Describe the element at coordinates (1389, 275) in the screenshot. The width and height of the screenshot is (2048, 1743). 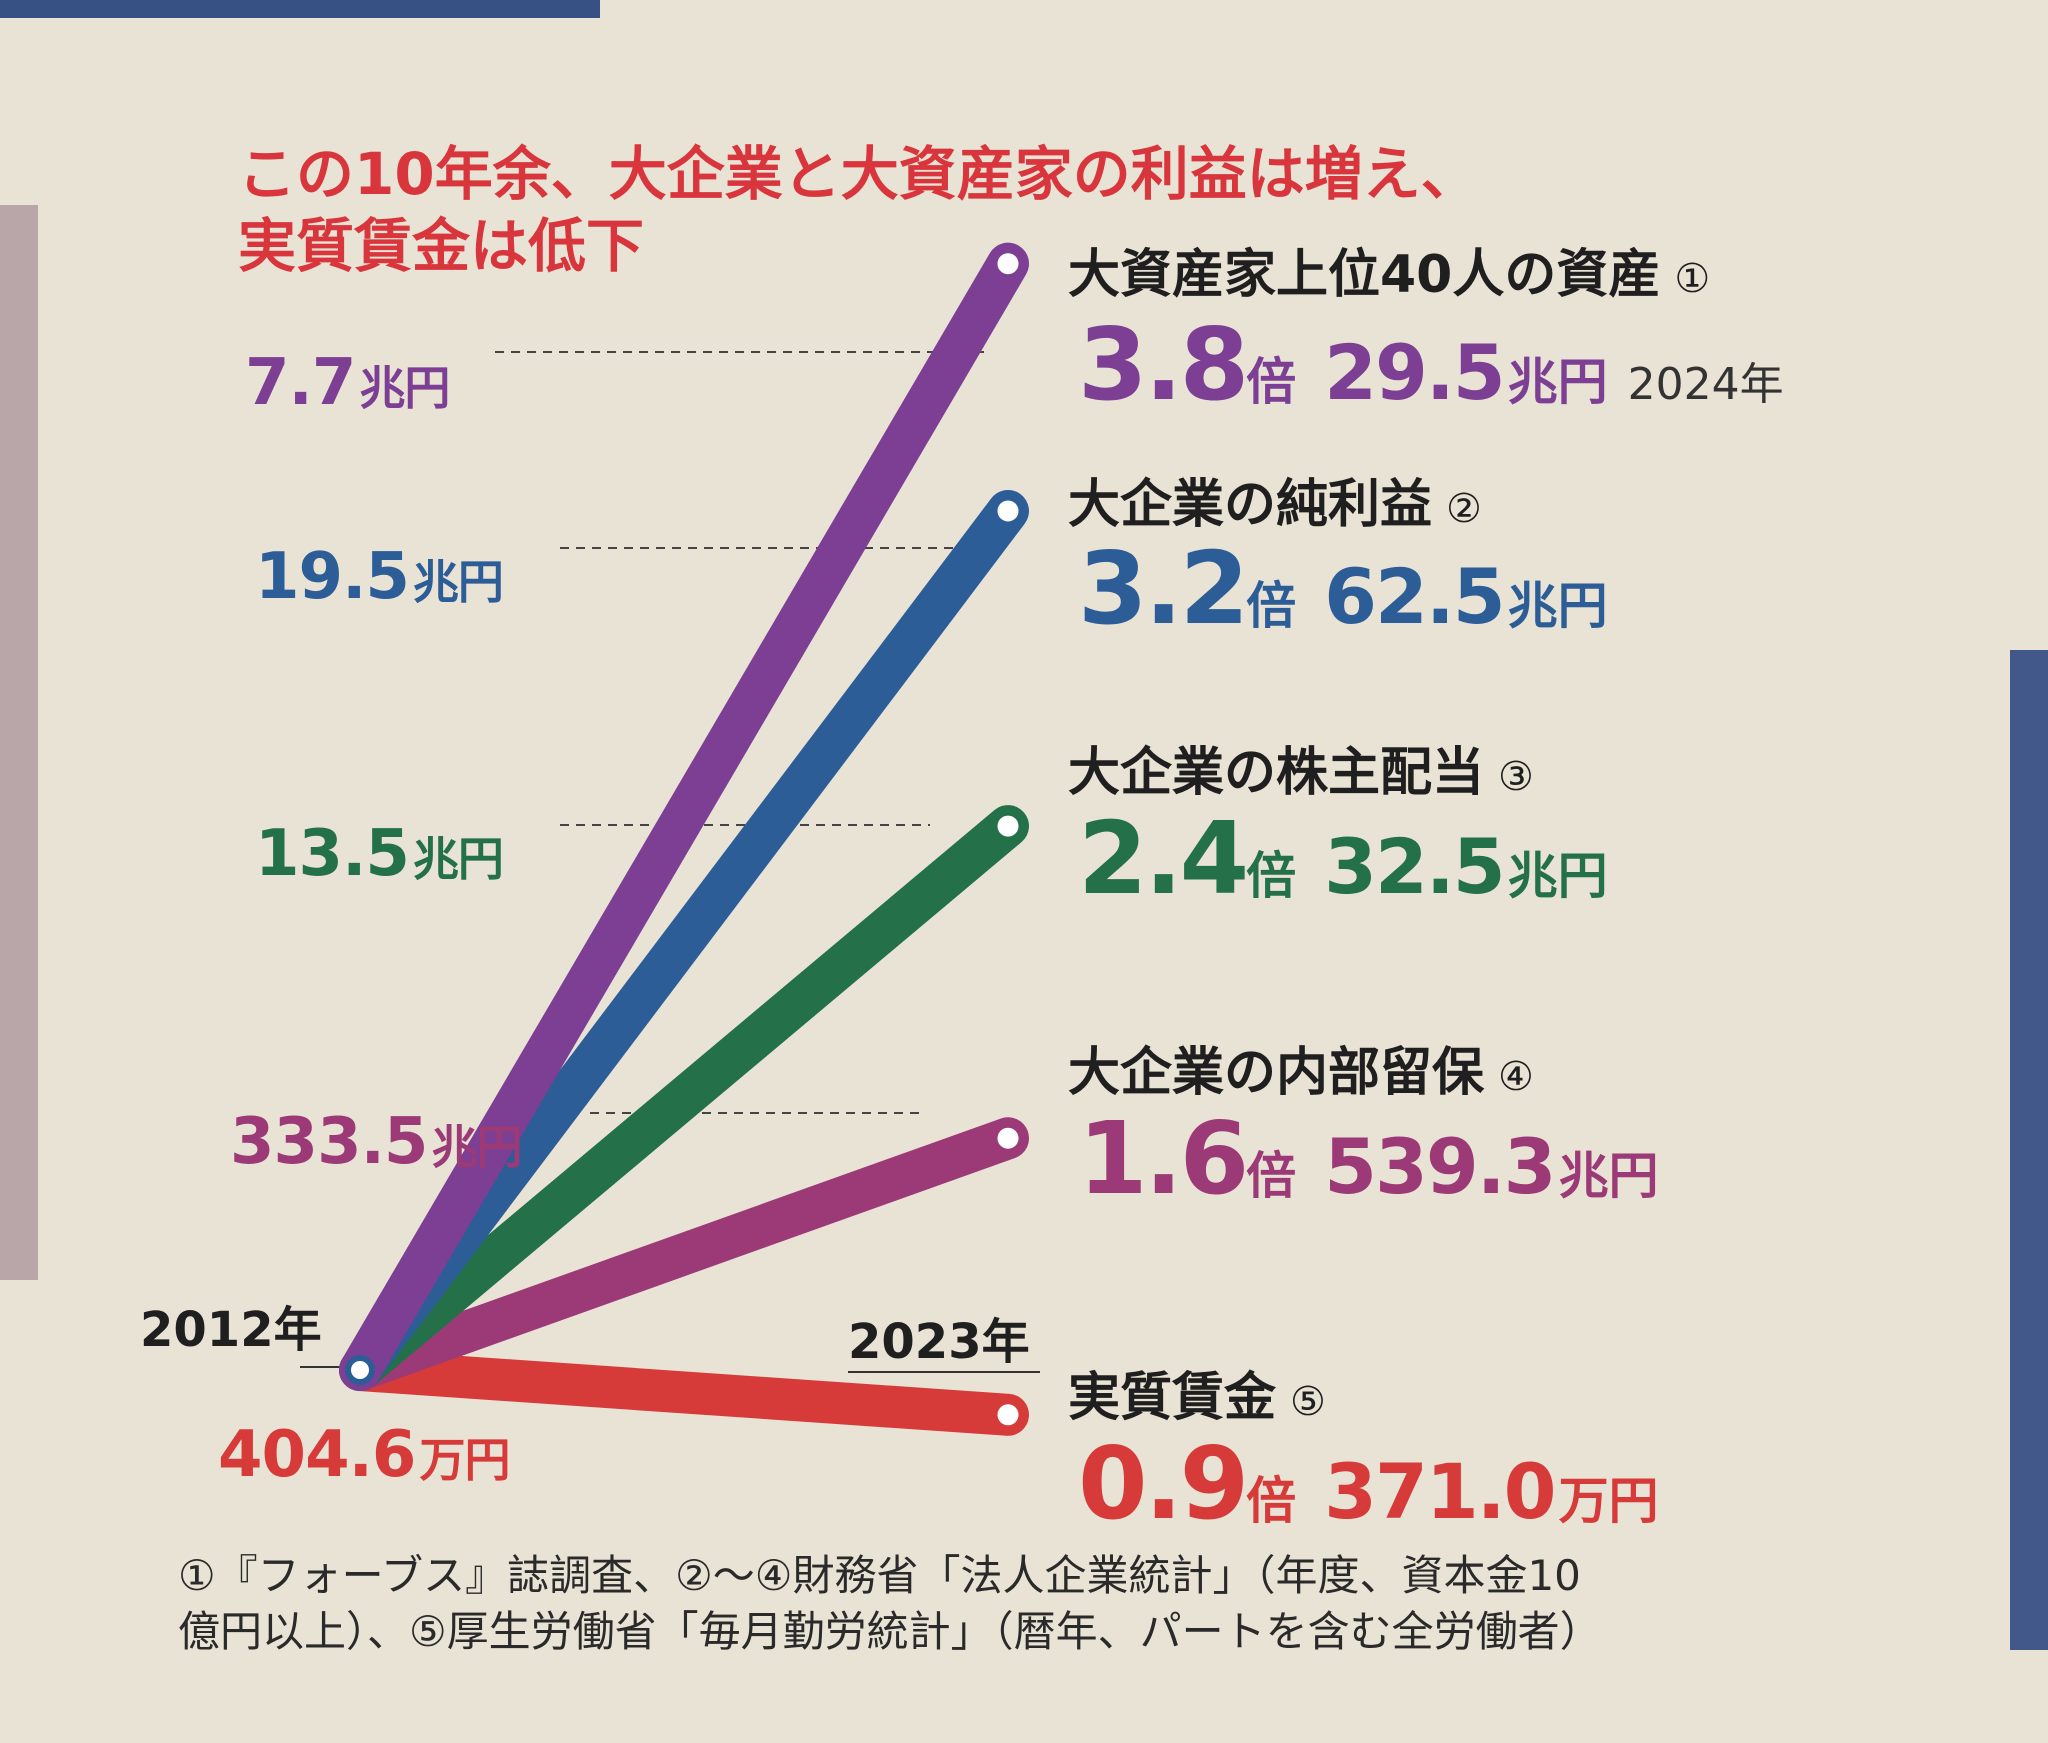
I see `series-title-assets: 大資産家上位40人の資産 ①` at that location.